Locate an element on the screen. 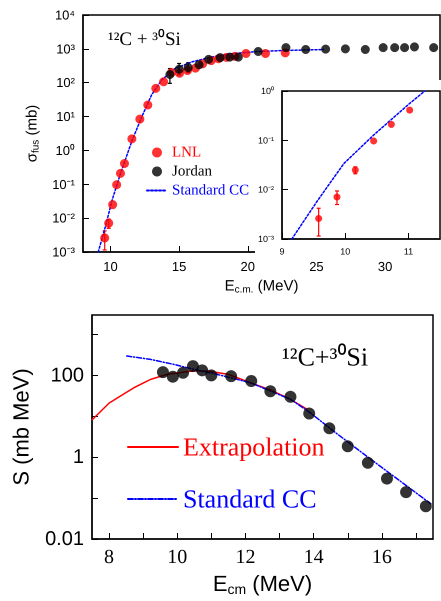  y-axis-title: σfus (mb) is located at coordinates (33, 133).